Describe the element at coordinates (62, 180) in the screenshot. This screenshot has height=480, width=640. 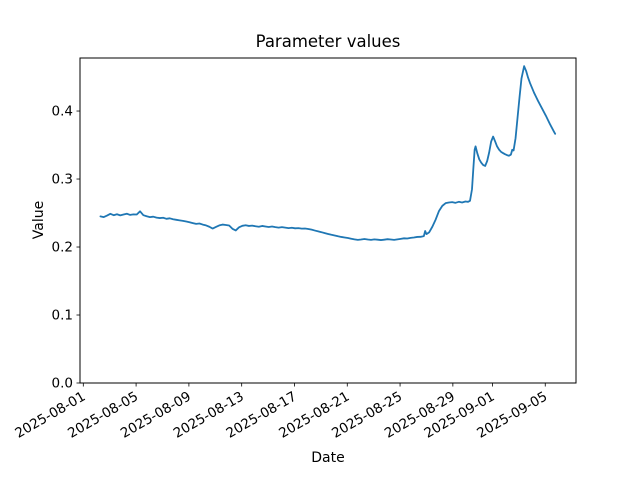
I see `y-tick-label: 0.3` at that location.